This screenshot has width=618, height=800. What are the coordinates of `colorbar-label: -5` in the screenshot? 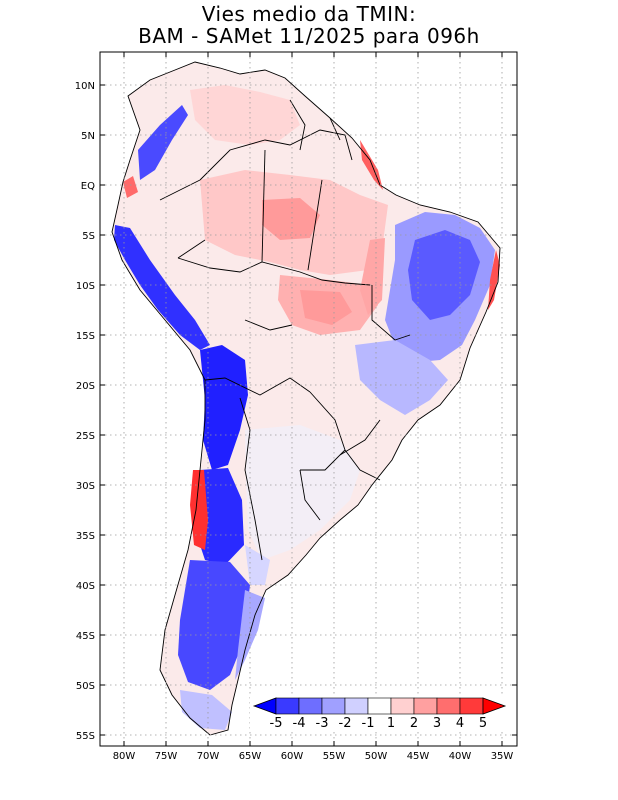 It's located at (276, 723).